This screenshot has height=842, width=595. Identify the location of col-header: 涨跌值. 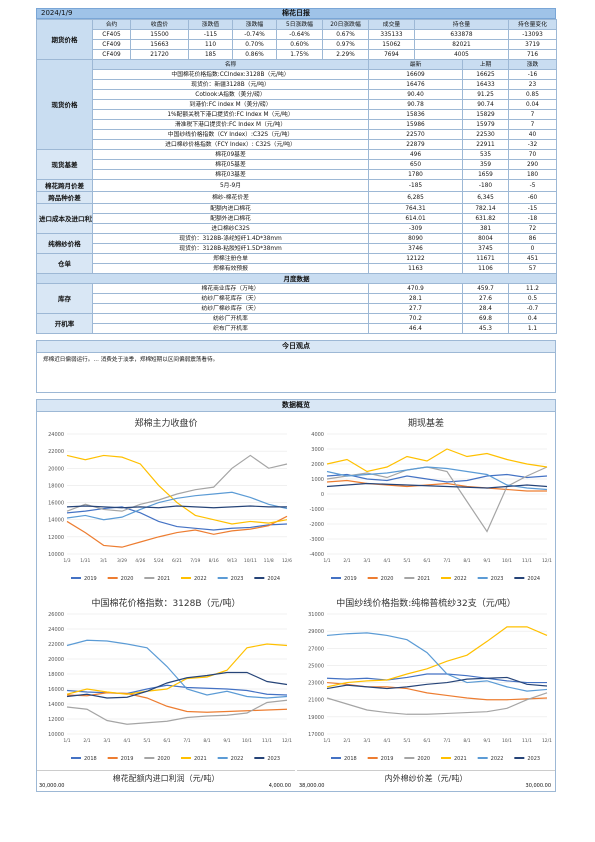
(210, 24).